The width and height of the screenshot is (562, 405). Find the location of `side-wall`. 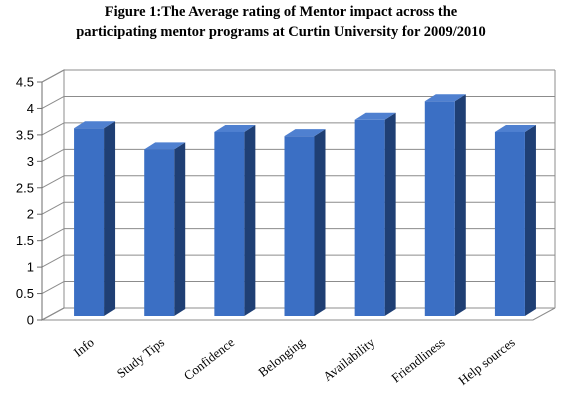

side-wall is located at coordinates (53, 195).